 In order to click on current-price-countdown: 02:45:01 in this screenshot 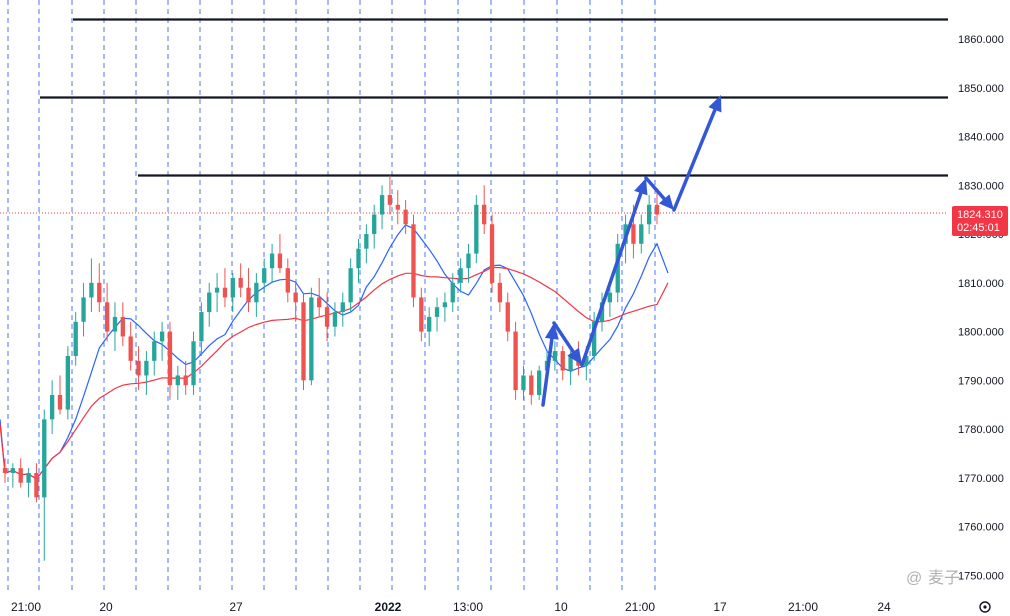, I will do `click(978, 228)`.